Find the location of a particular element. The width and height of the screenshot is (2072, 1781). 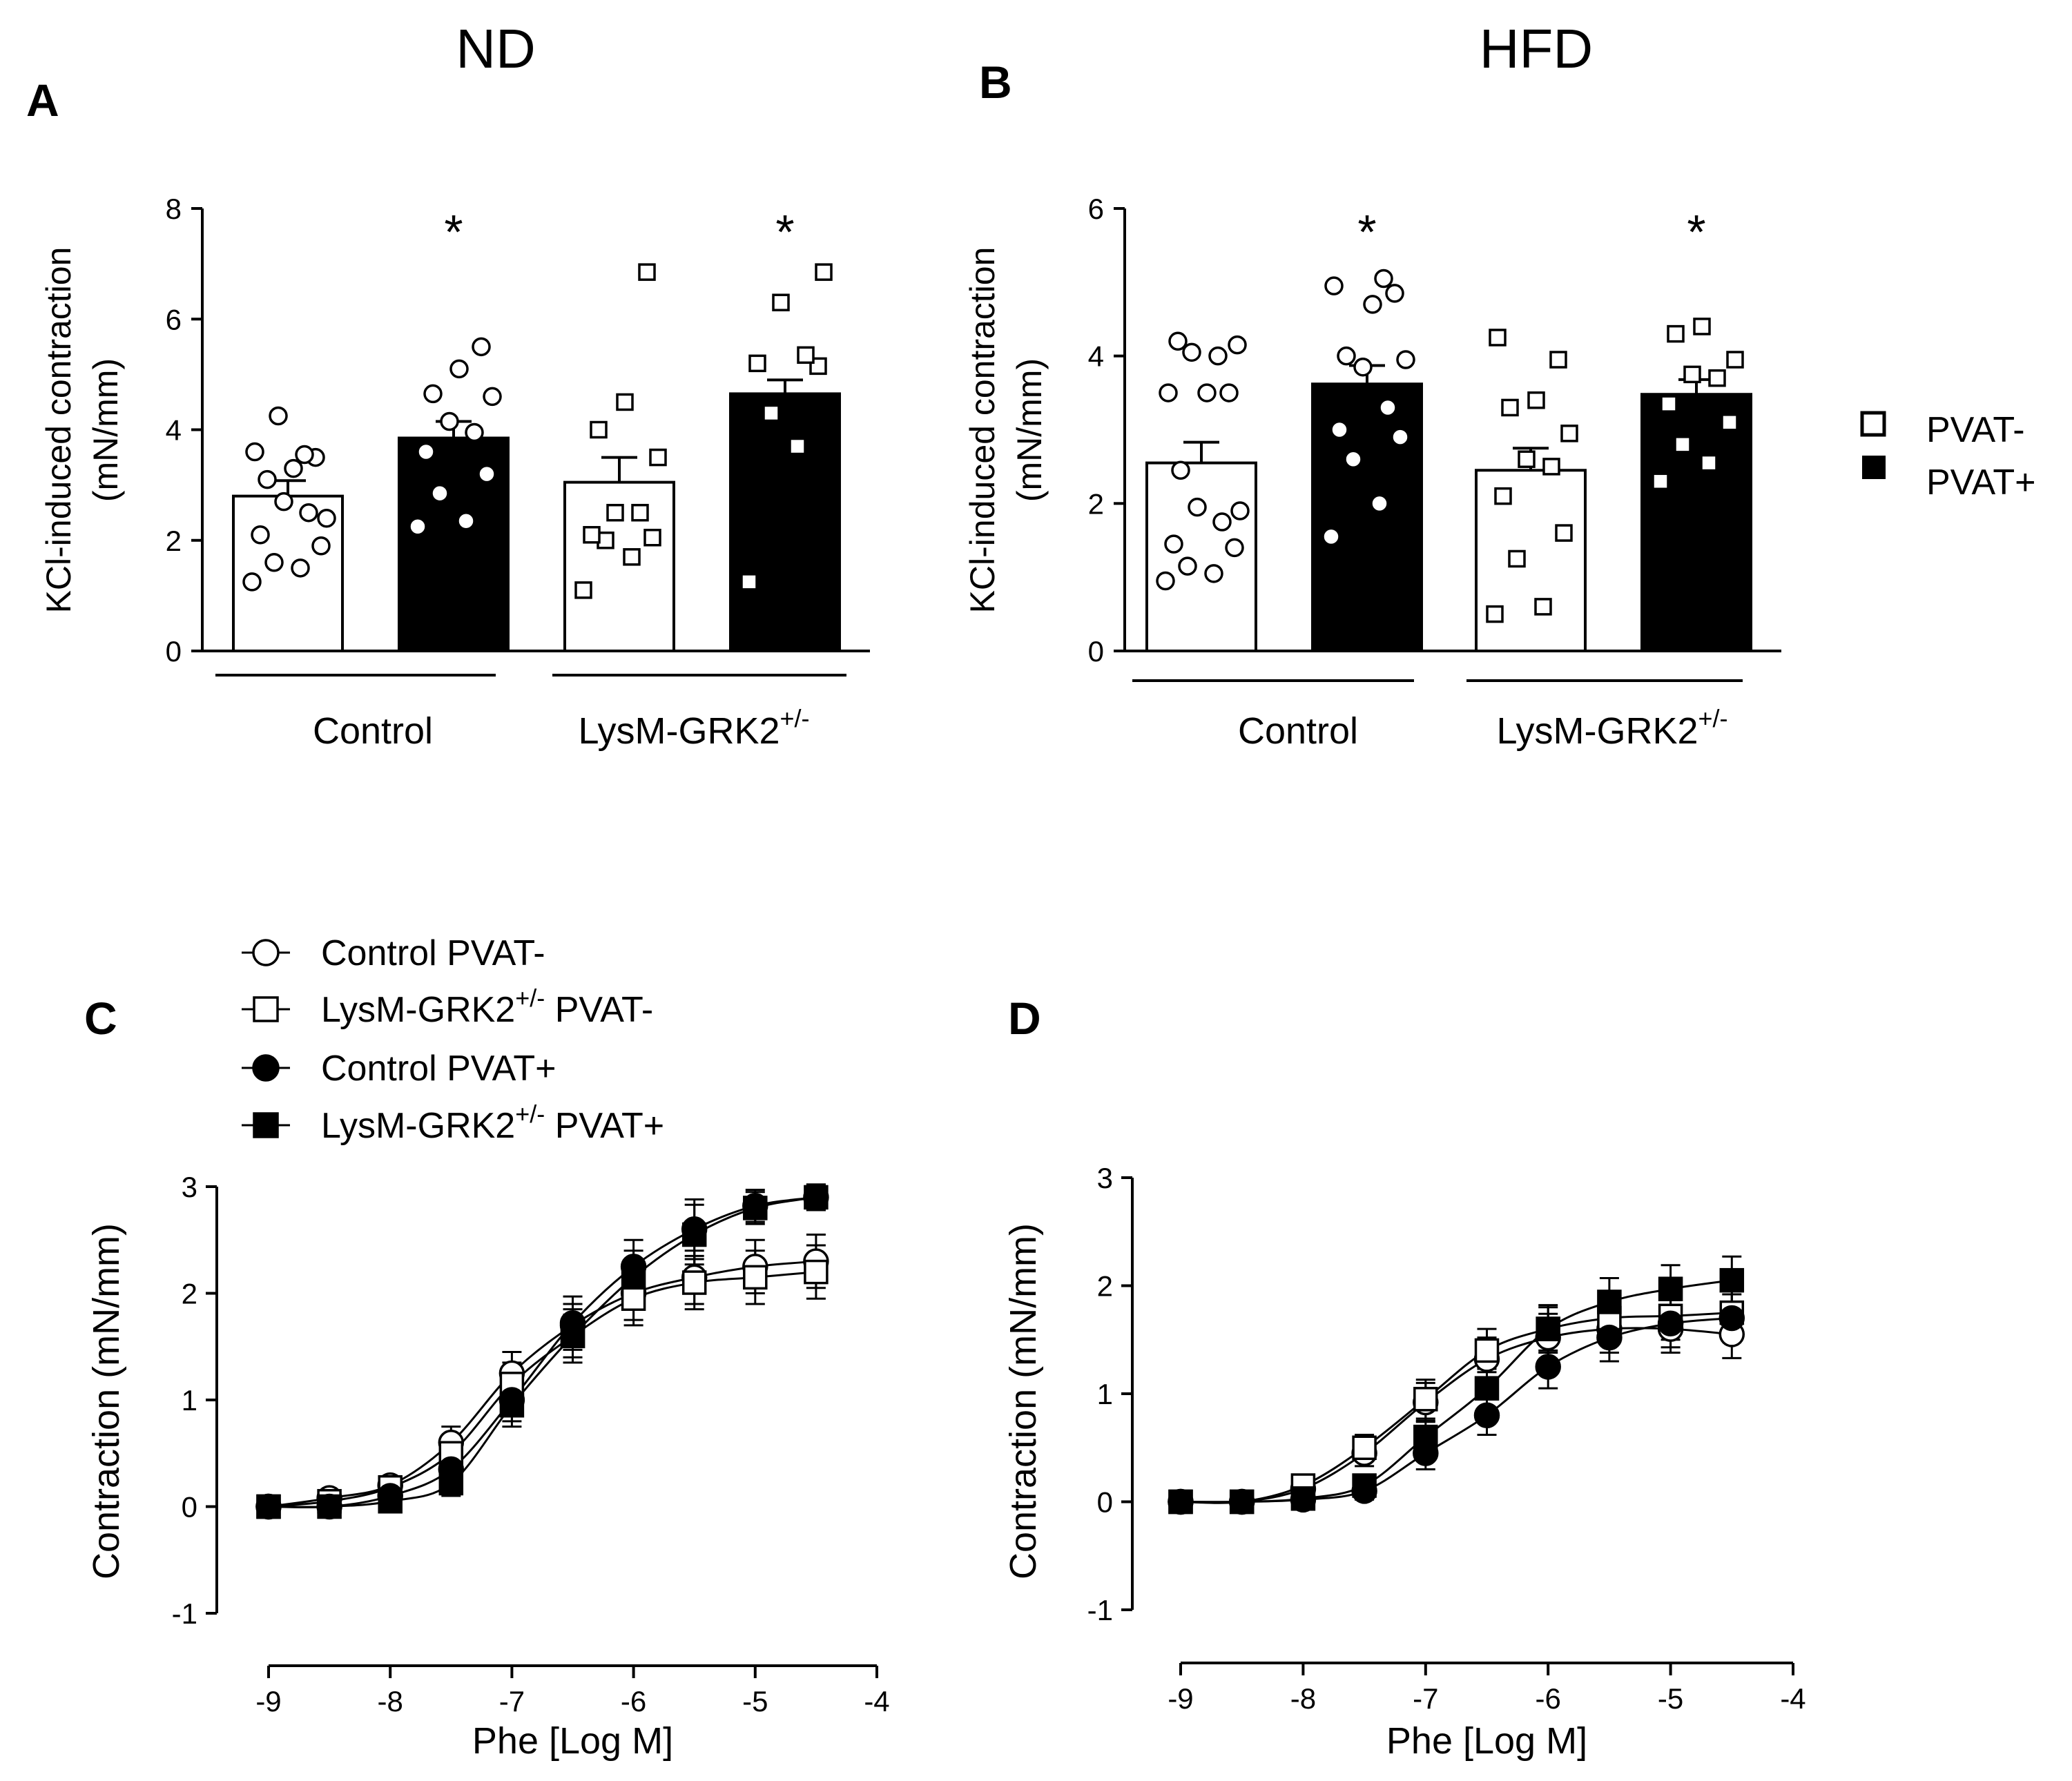

legend-ab: PVAT- PVAT+ is located at coordinates (1948, 456).